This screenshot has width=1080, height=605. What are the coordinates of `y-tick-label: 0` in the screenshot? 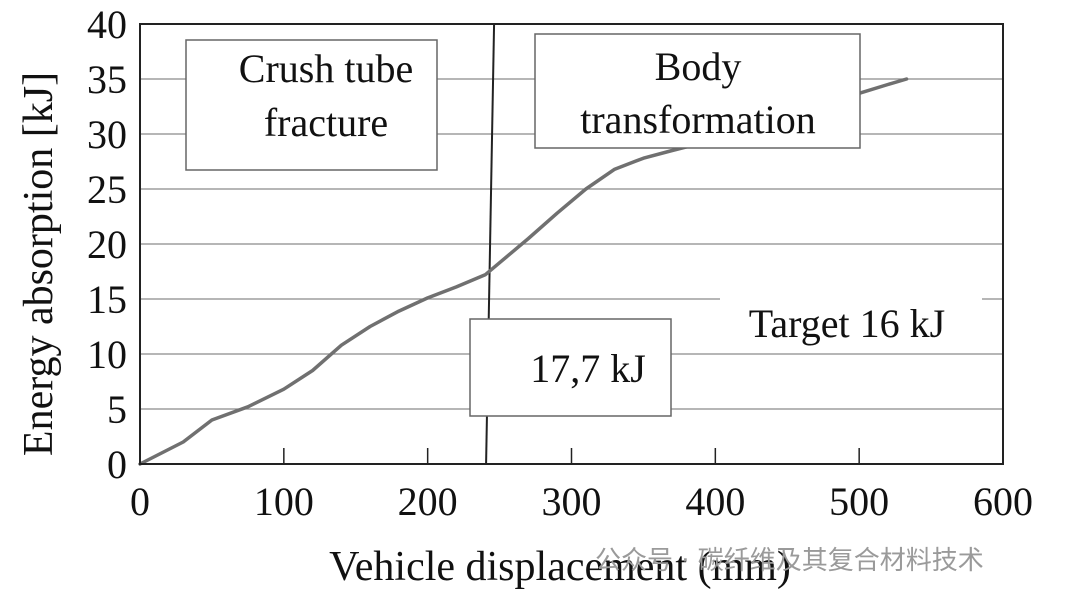 It's located at (117, 464).